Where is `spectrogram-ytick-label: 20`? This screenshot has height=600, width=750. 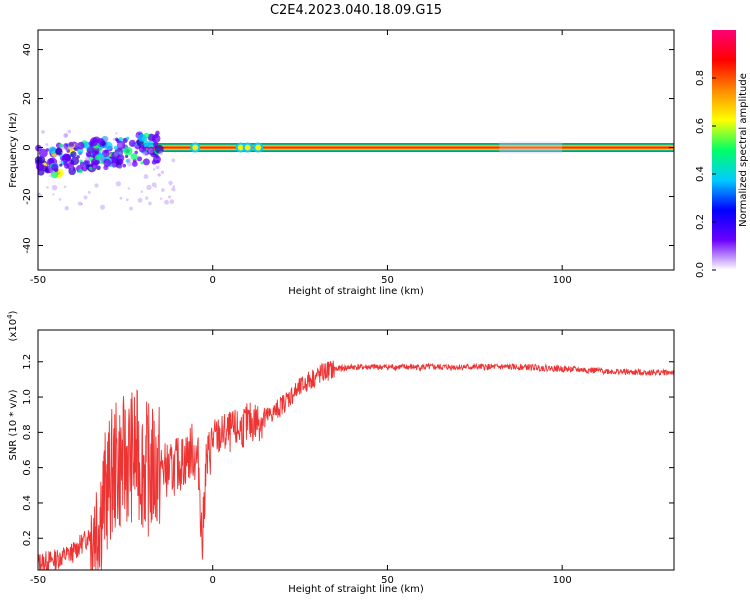
spectrogram-ytick-label: 20 is located at coordinates (27, 98).